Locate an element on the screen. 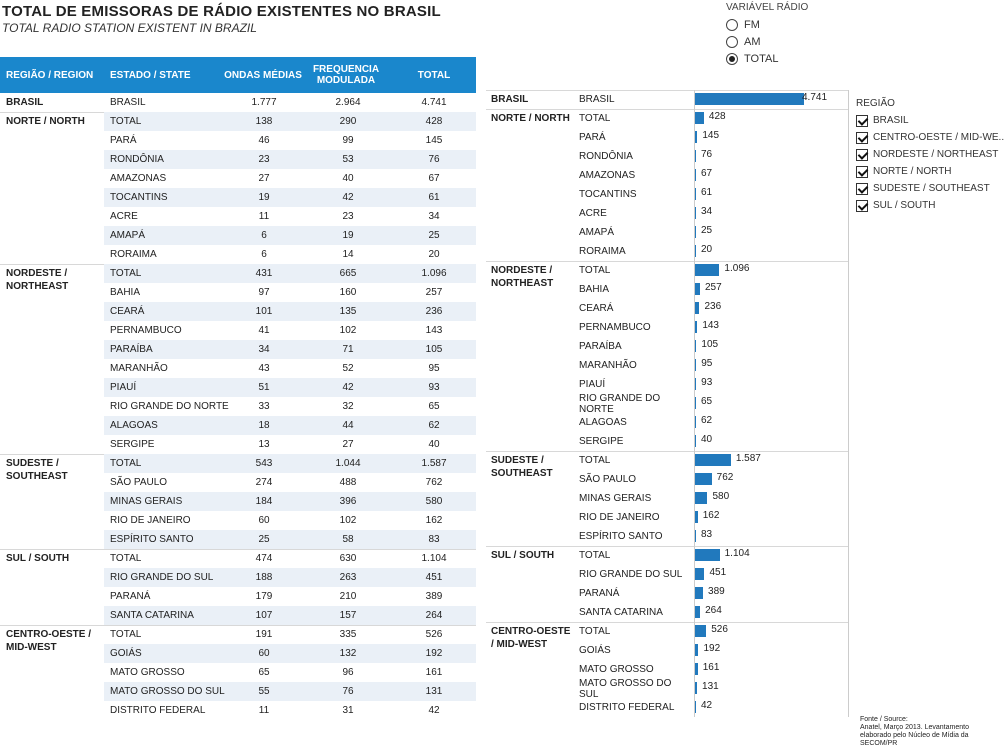 The width and height of the screenshot is (1008, 752). am-cell: 18 is located at coordinates (264, 425).